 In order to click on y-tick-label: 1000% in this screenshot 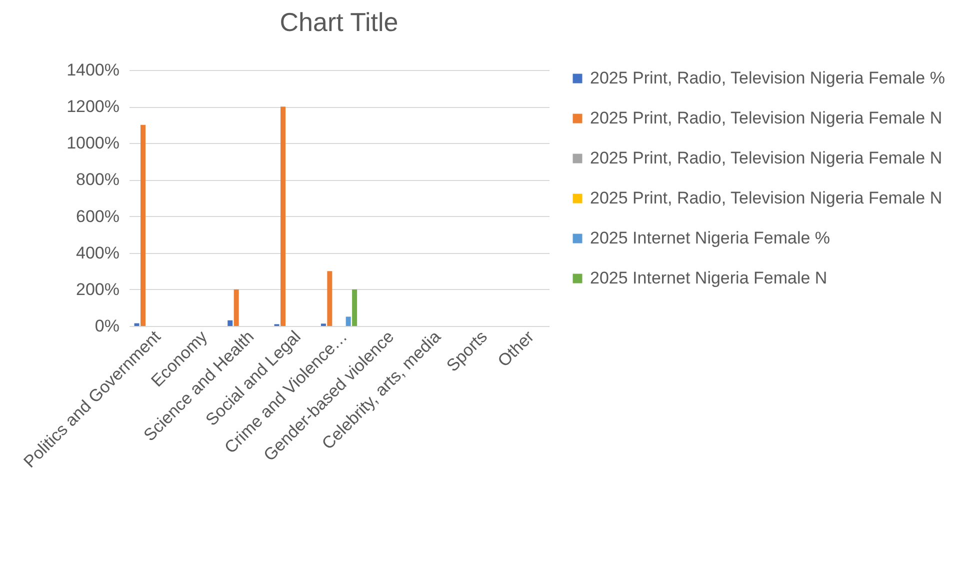, I will do `click(93, 143)`.